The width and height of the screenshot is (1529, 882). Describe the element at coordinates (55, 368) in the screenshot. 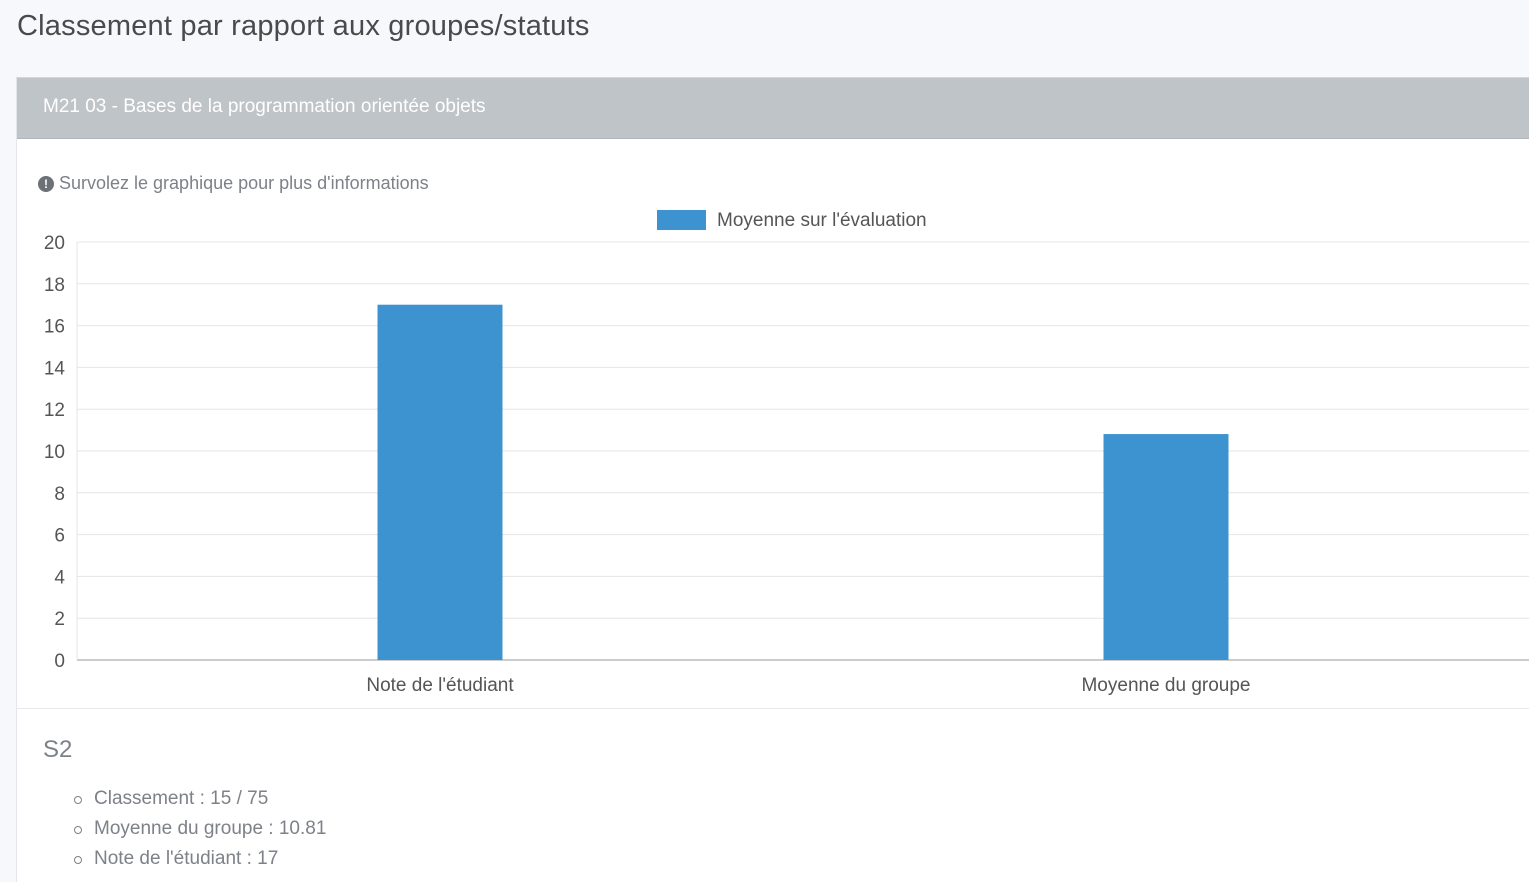

I see `y-tick-label: 14` at that location.